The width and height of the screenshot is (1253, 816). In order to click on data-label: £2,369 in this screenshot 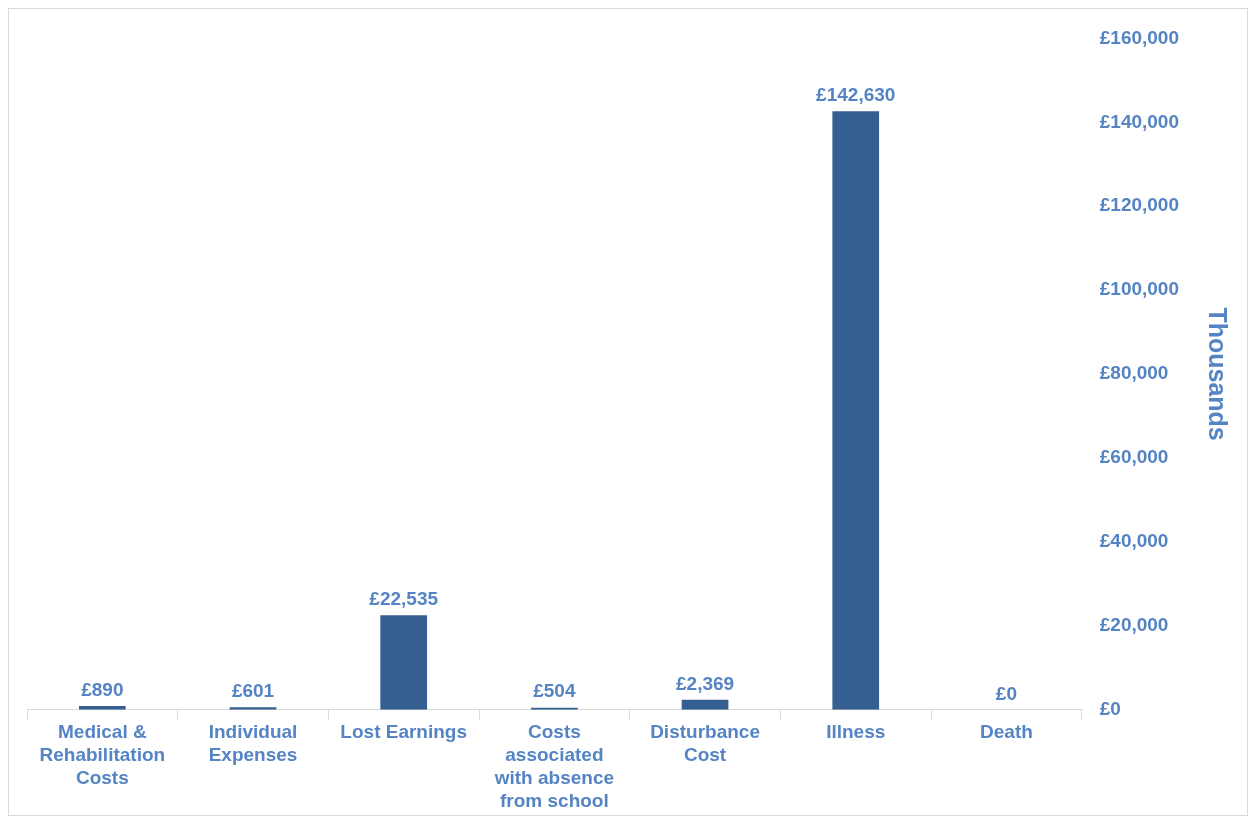, I will do `click(705, 683)`.